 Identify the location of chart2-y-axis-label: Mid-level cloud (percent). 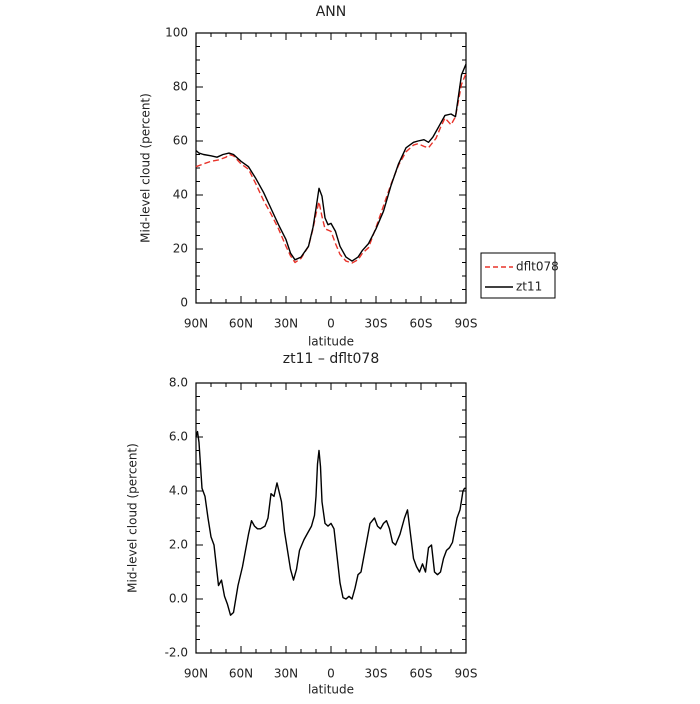
(133, 518).